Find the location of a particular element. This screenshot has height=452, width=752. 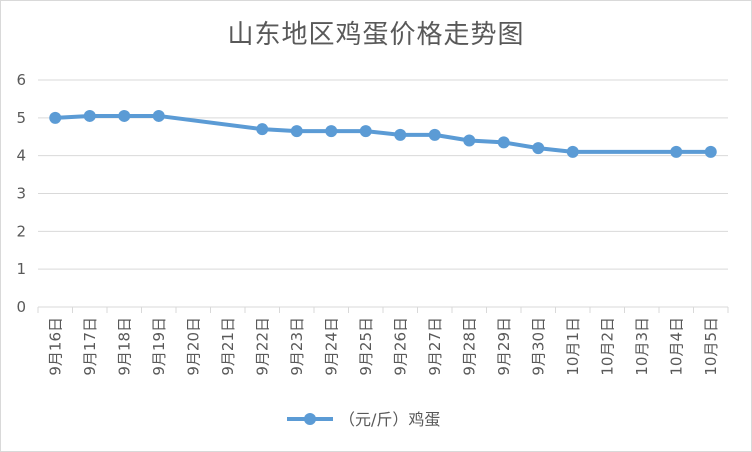

series-line is located at coordinates (383, 133).